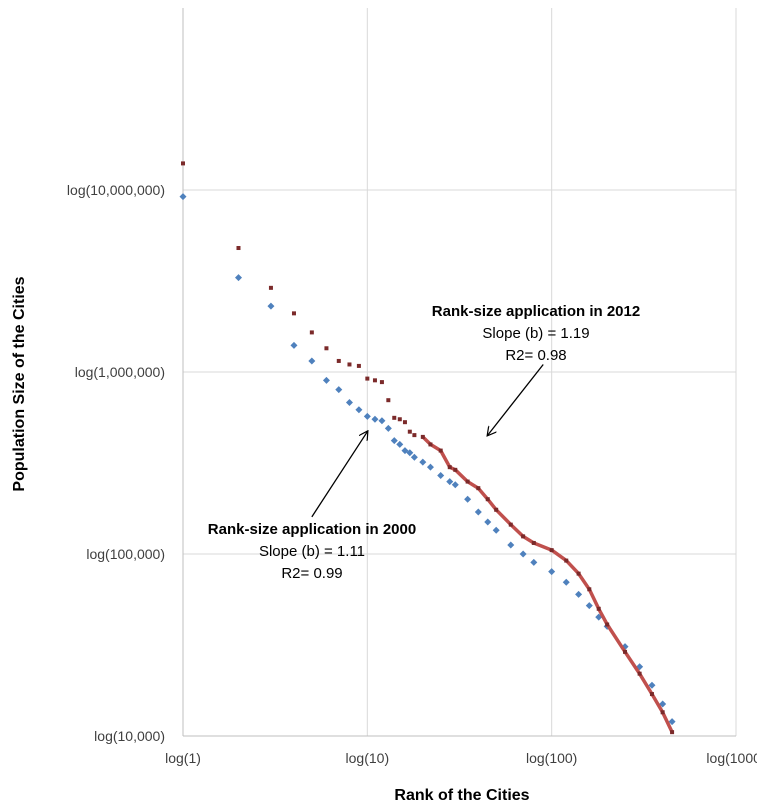 The image size is (757, 809). Describe the element at coordinates (125, 554) in the screenshot. I see `y-tick-label: log(100,000)` at that location.